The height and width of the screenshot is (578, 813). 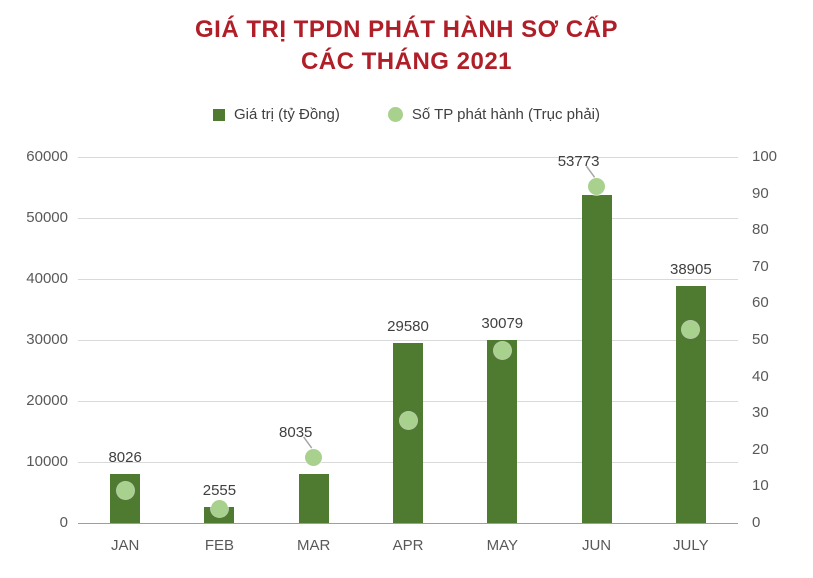 I want to click on left-axis-tick-label: 60000, so click(x=47, y=156).